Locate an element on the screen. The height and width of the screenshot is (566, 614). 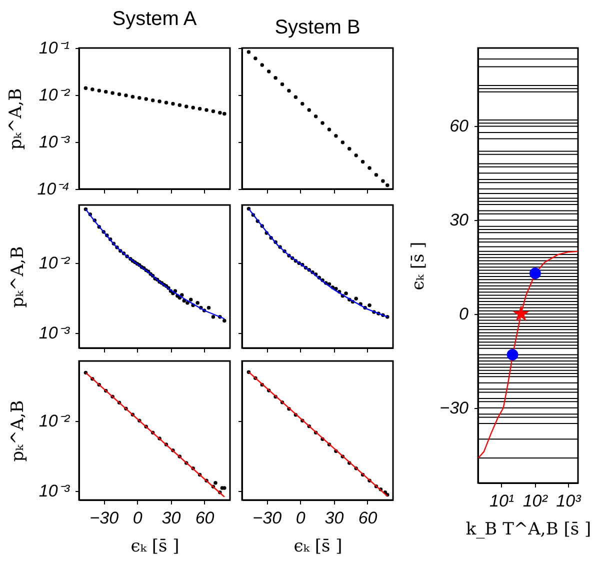
chart-title: System A is located at coordinates (155, 19).